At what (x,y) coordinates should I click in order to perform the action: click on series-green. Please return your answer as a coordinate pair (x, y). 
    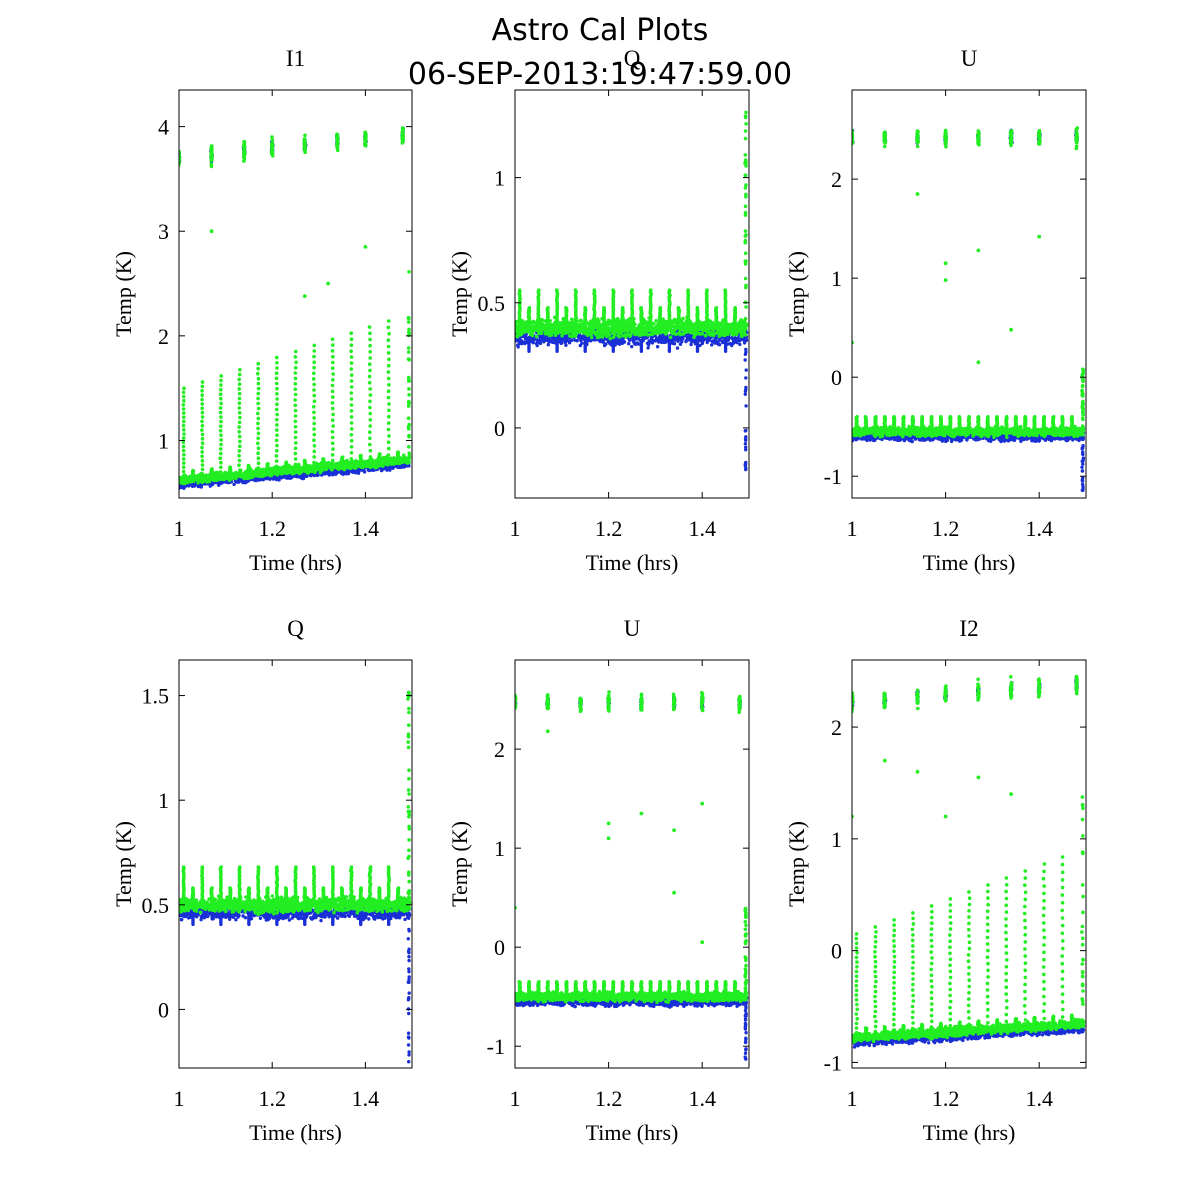
    Looking at the image, I should click on (632, 225).